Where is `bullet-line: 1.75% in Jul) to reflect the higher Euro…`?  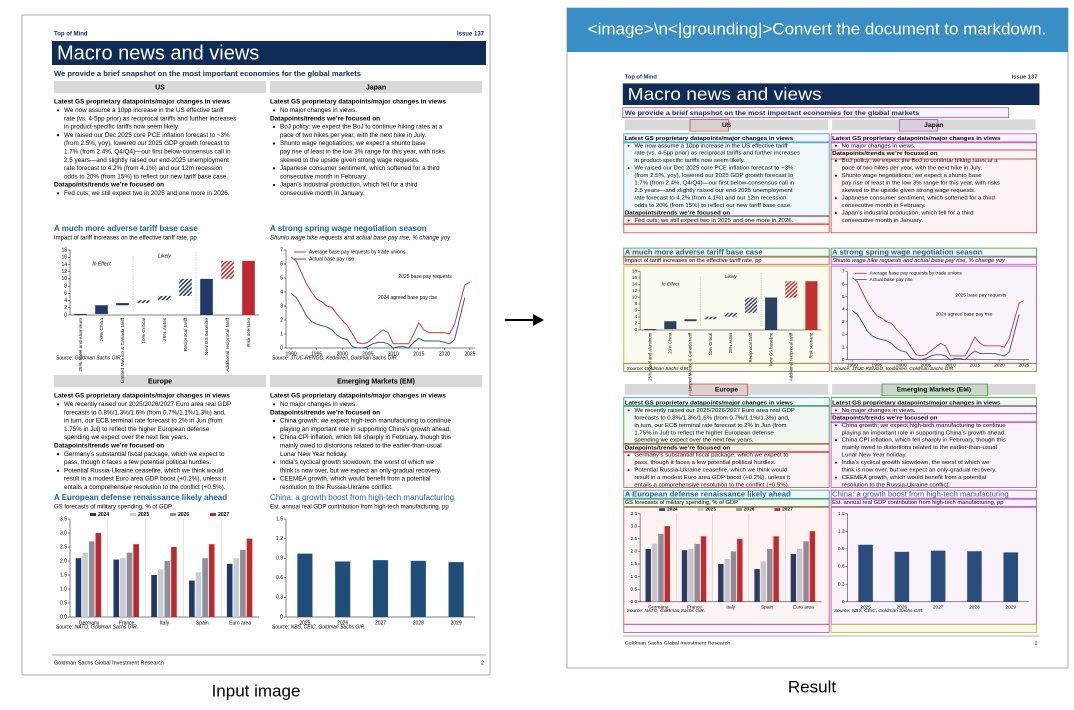
bullet-line: 1.75% in Jul) to reflect the higher Euro… is located at coordinates (137, 429).